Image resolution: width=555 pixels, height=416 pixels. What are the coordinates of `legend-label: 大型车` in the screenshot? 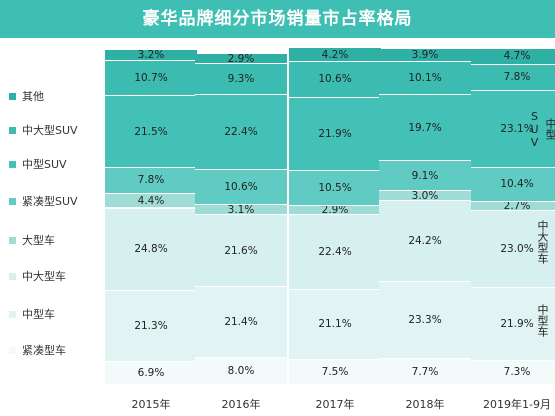 It's located at (38, 240).